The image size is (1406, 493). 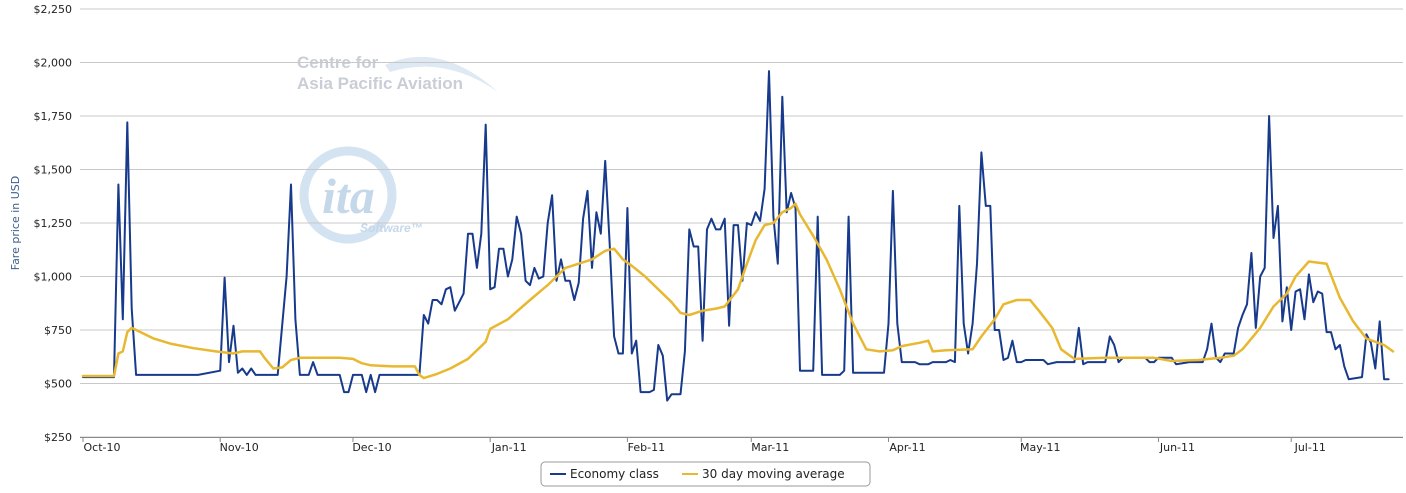 What do you see at coordinates (770, 447) in the screenshot?
I see `x-tick-label: Mar-11` at bounding box center [770, 447].